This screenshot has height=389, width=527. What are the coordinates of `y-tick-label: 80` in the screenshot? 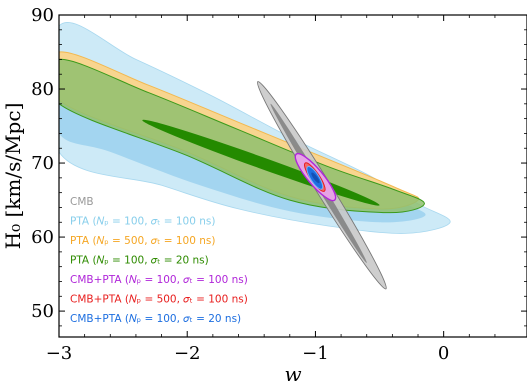 It's located at (42, 89).